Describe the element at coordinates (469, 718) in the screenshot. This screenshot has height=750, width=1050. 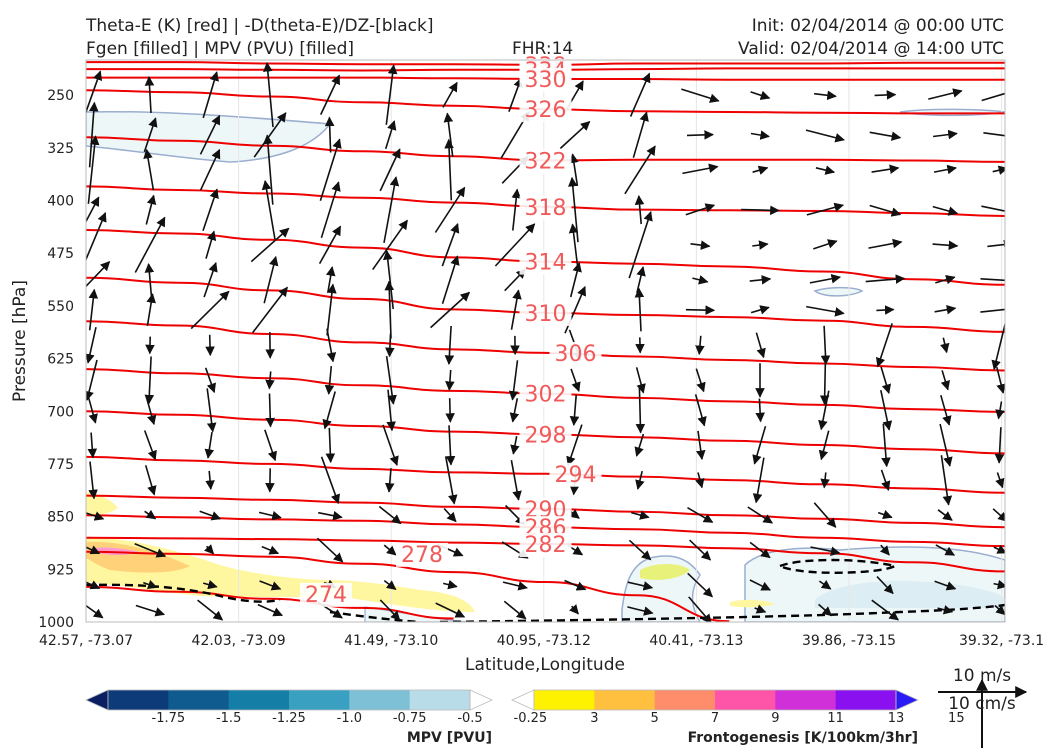
I see `colorbar-tick-label: -0.5` at that location.